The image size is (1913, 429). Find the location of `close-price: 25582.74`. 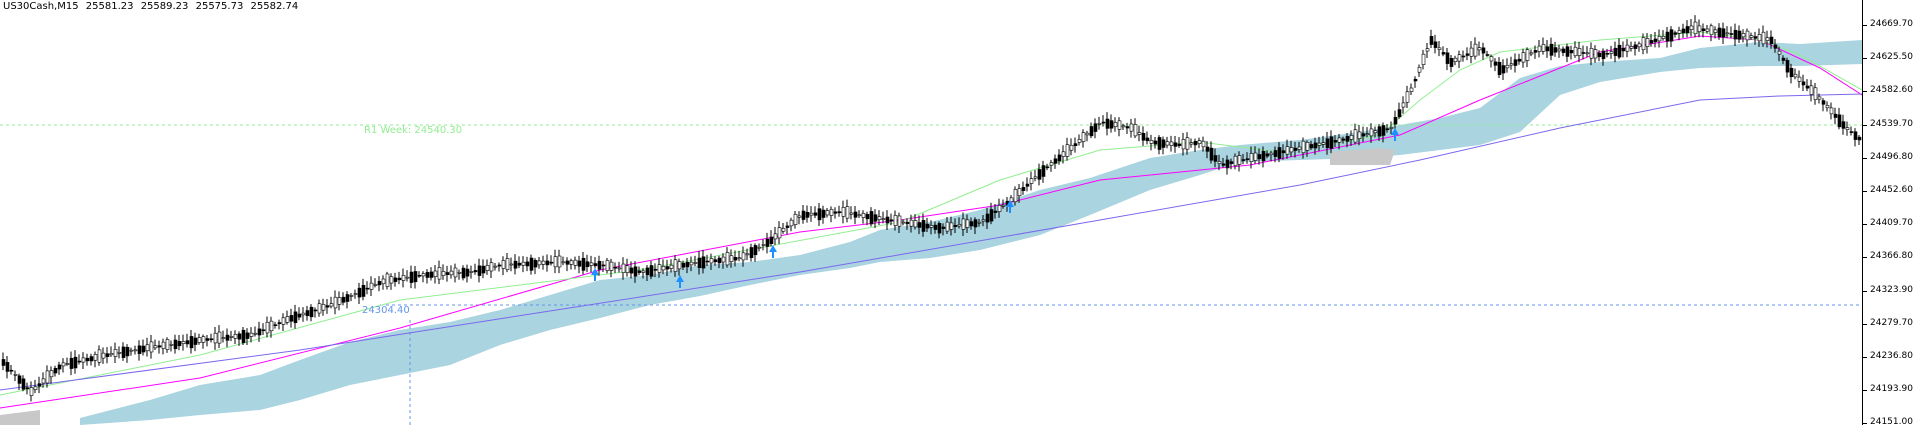

close-price: 25582.74 is located at coordinates (274, 6).